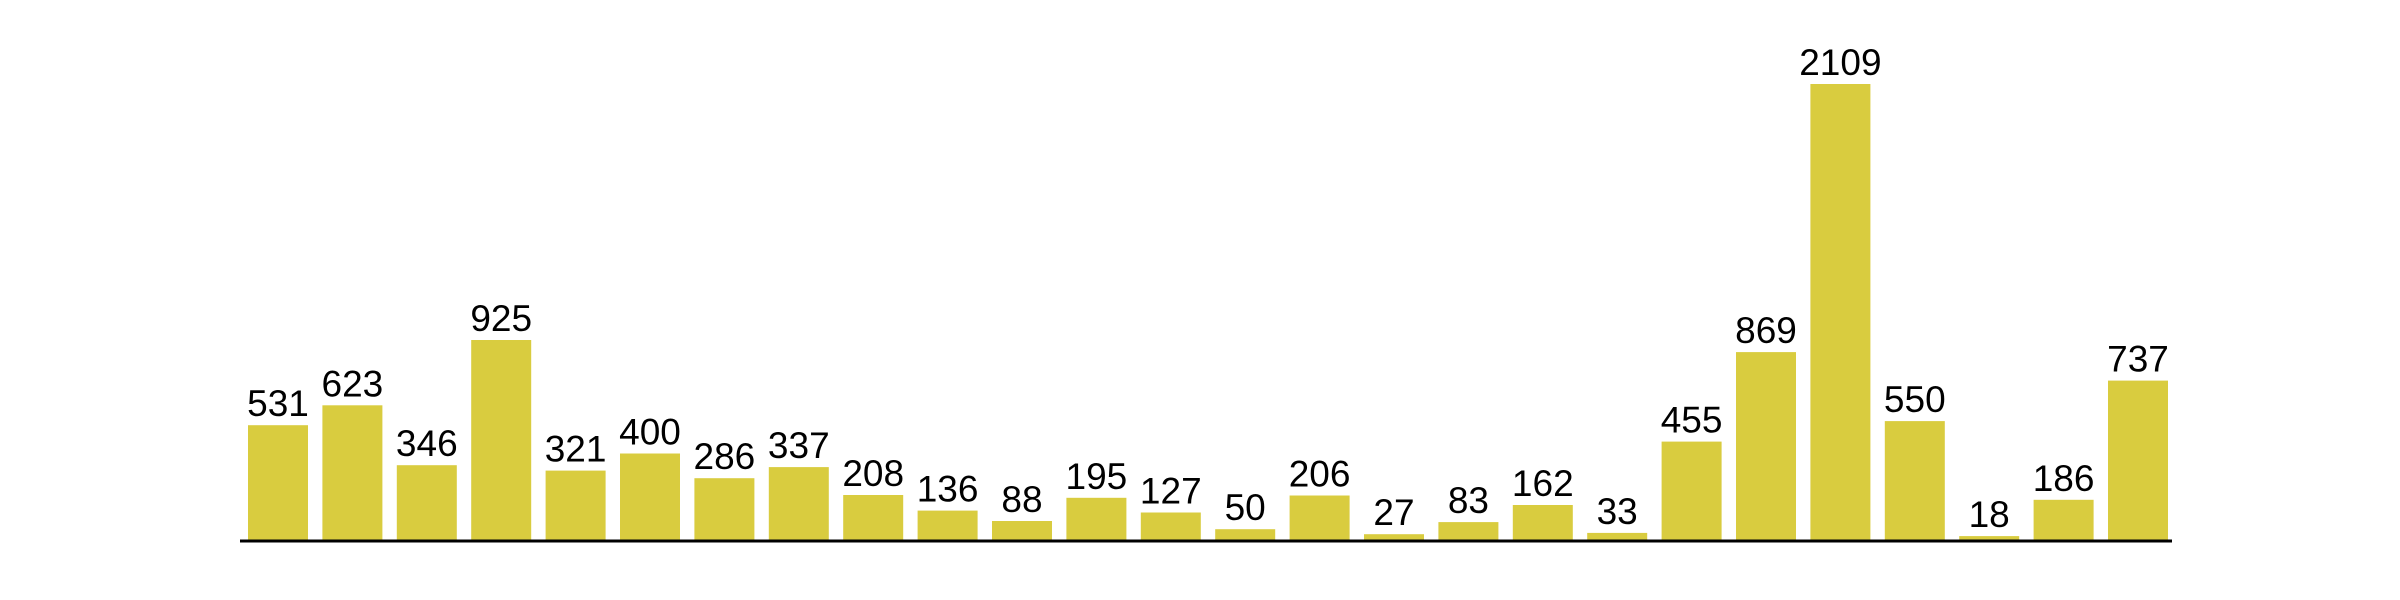 The width and height of the screenshot is (2400, 600). I want to click on data-label-26: 737, so click(2138, 359).